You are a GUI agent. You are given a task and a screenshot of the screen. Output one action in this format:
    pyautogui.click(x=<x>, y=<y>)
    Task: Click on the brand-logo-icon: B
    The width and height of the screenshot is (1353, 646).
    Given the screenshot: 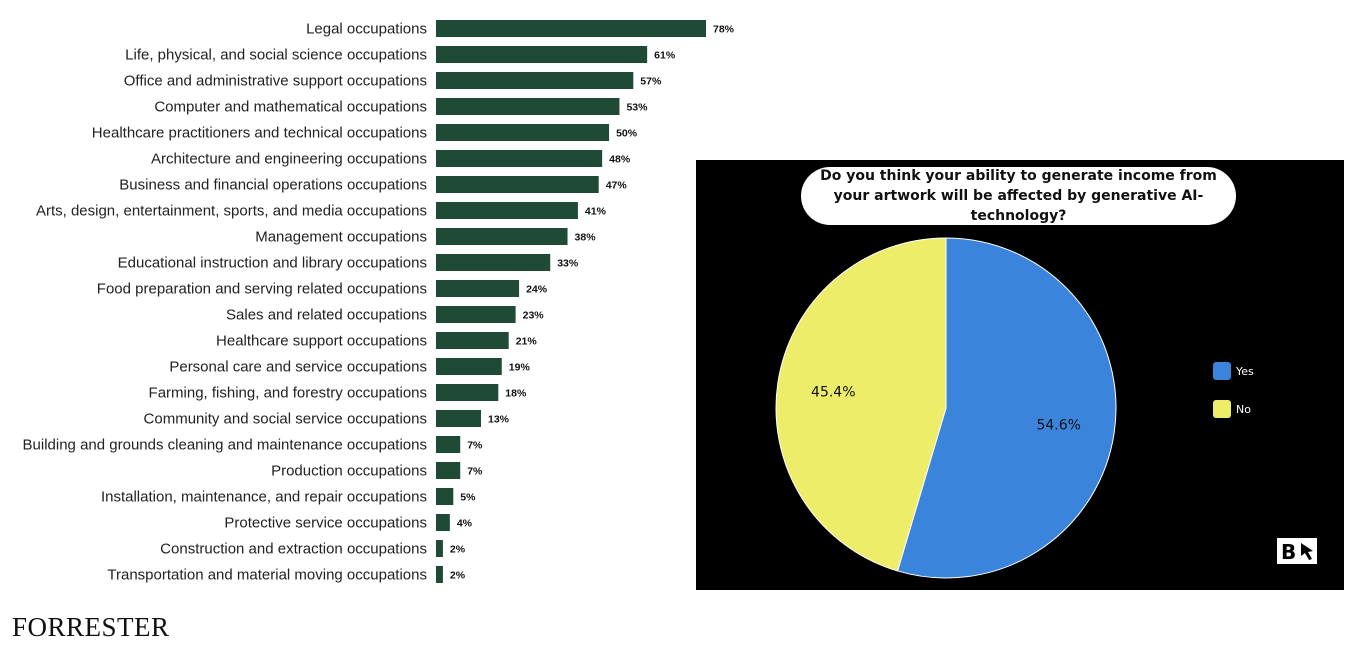 What is the action you would take?
    pyautogui.click(x=1297, y=551)
    